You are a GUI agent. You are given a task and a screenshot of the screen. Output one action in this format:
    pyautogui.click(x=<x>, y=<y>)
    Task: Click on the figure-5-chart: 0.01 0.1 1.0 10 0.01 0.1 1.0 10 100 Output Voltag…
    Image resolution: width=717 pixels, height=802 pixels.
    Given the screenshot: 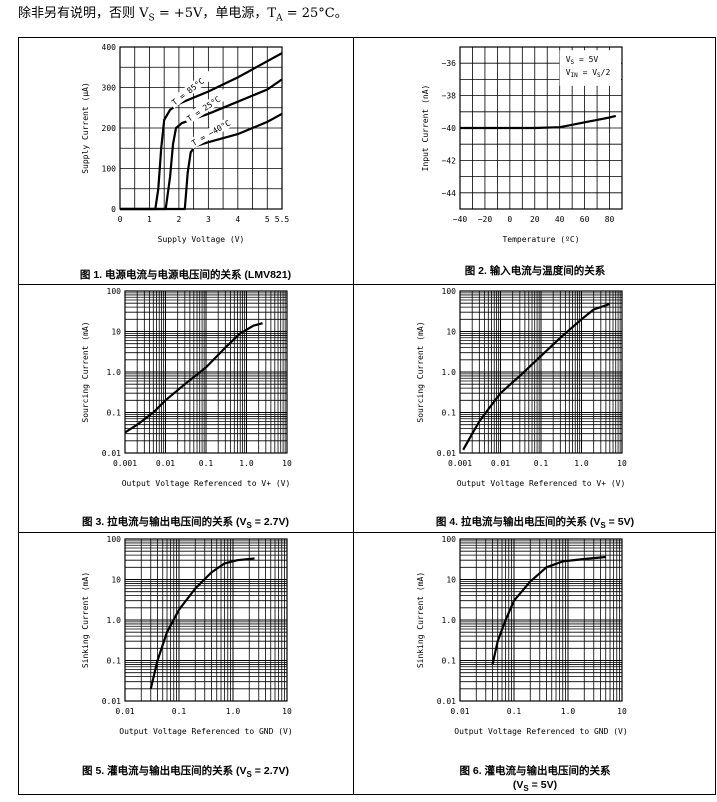 What is the action you would take?
    pyautogui.click(x=187, y=635)
    